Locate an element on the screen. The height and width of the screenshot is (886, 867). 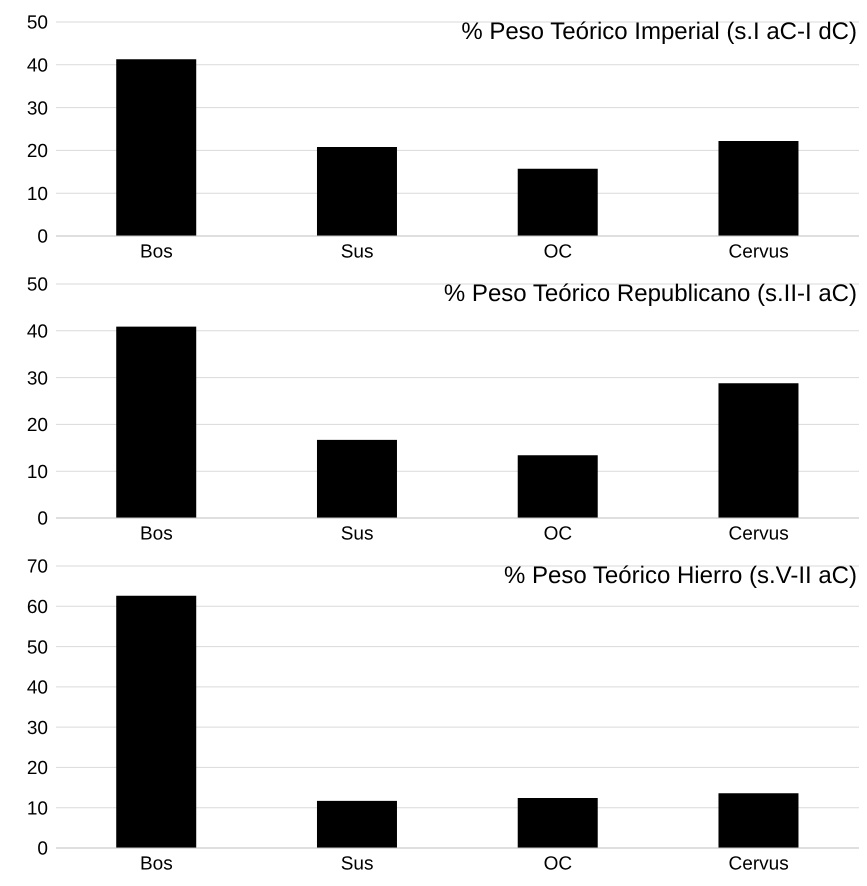
chart-title: % Peso Teórico Republicano (s.II-I aC) is located at coordinates (650, 294).